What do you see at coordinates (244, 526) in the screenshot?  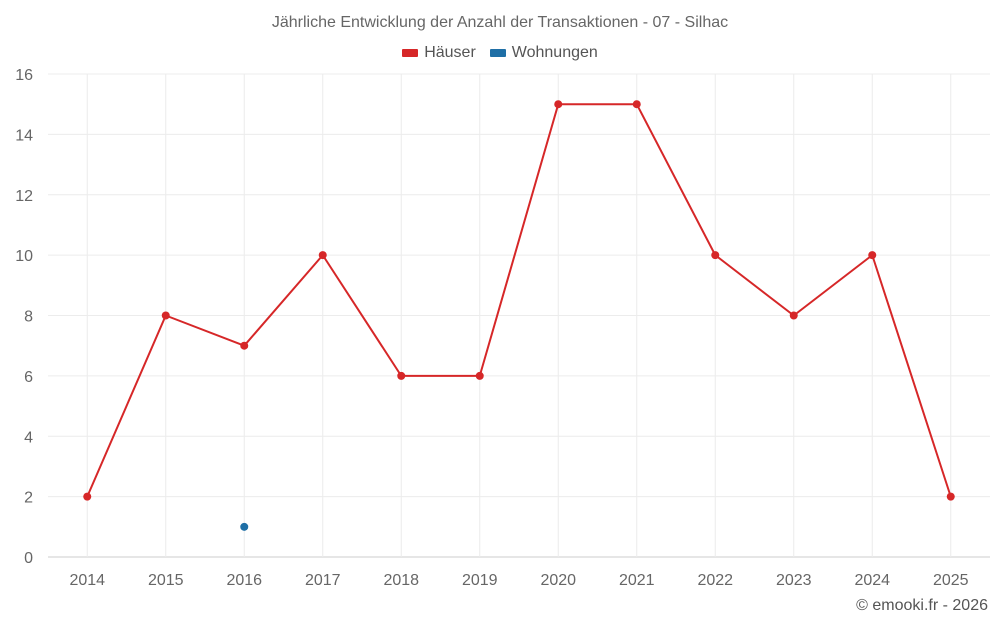 I see `data-point-wohnungen` at bounding box center [244, 526].